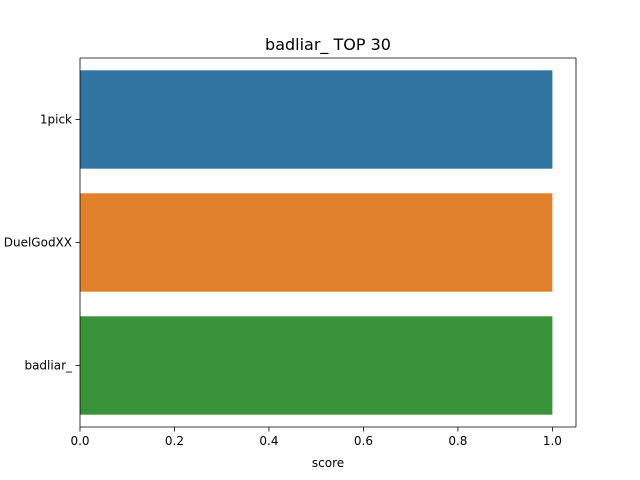 This screenshot has height=480, width=640. What do you see at coordinates (56, 120) in the screenshot?
I see `y-tick-label: 1pick` at bounding box center [56, 120].